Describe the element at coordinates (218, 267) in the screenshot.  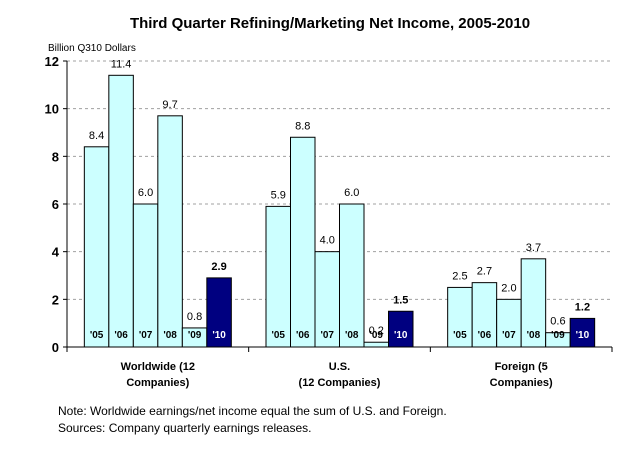
I see `data-label: 2.9` at that location.